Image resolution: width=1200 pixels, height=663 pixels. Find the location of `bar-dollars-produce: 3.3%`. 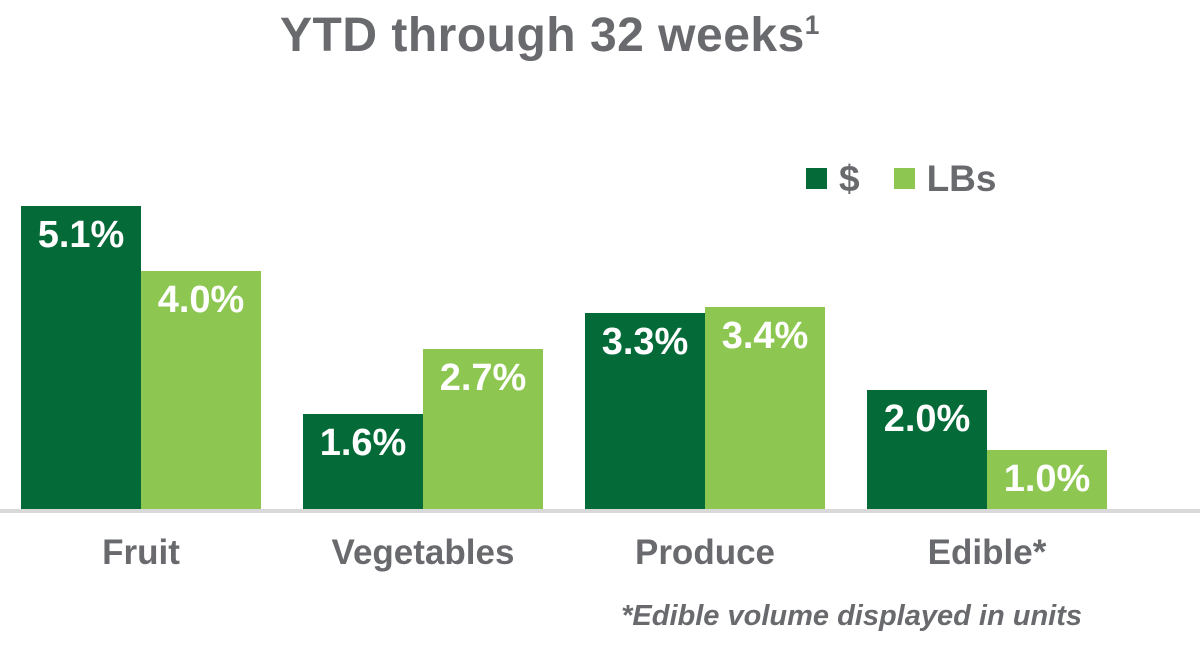

bar-dollars-produce: 3.3% is located at coordinates (645, 411).